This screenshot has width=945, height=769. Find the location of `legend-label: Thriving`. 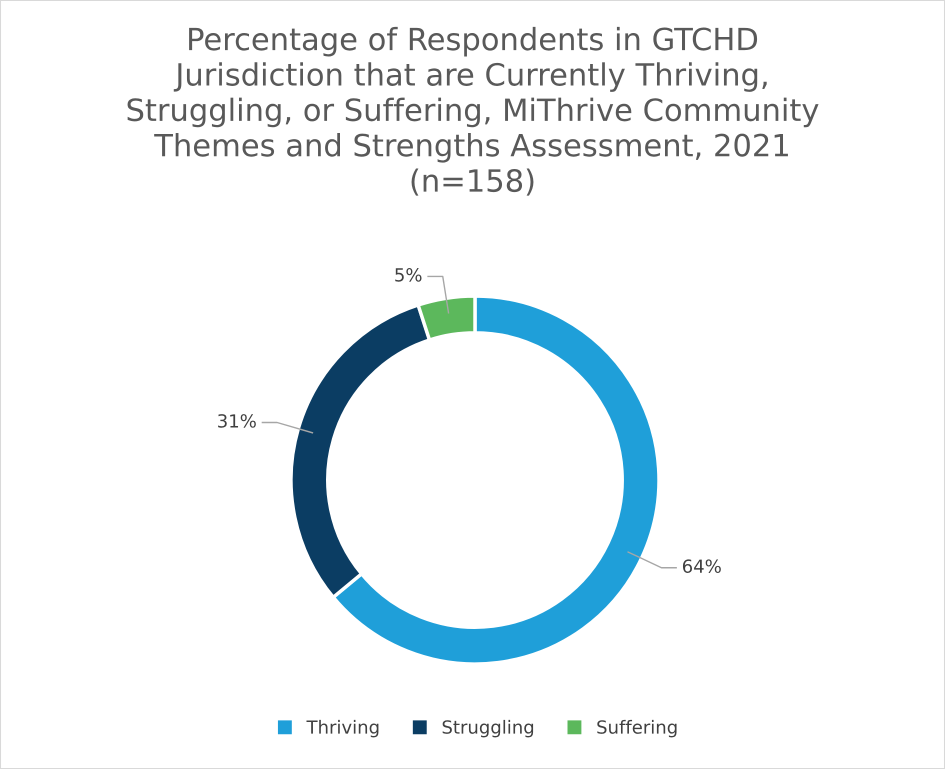

legend-label: Thriving is located at coordinates (342, 729).